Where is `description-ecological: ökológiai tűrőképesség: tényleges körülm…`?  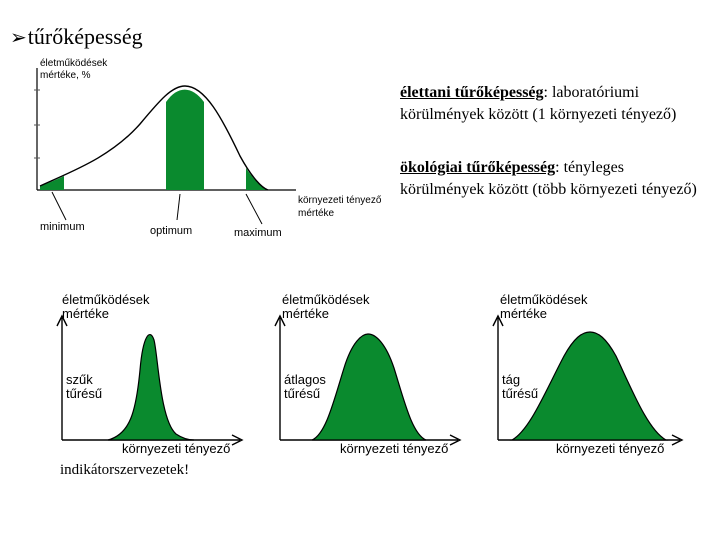
description-ecological: ökológiai tűrőképesség: tényleges körülm… is located at coordinates (552, 179).